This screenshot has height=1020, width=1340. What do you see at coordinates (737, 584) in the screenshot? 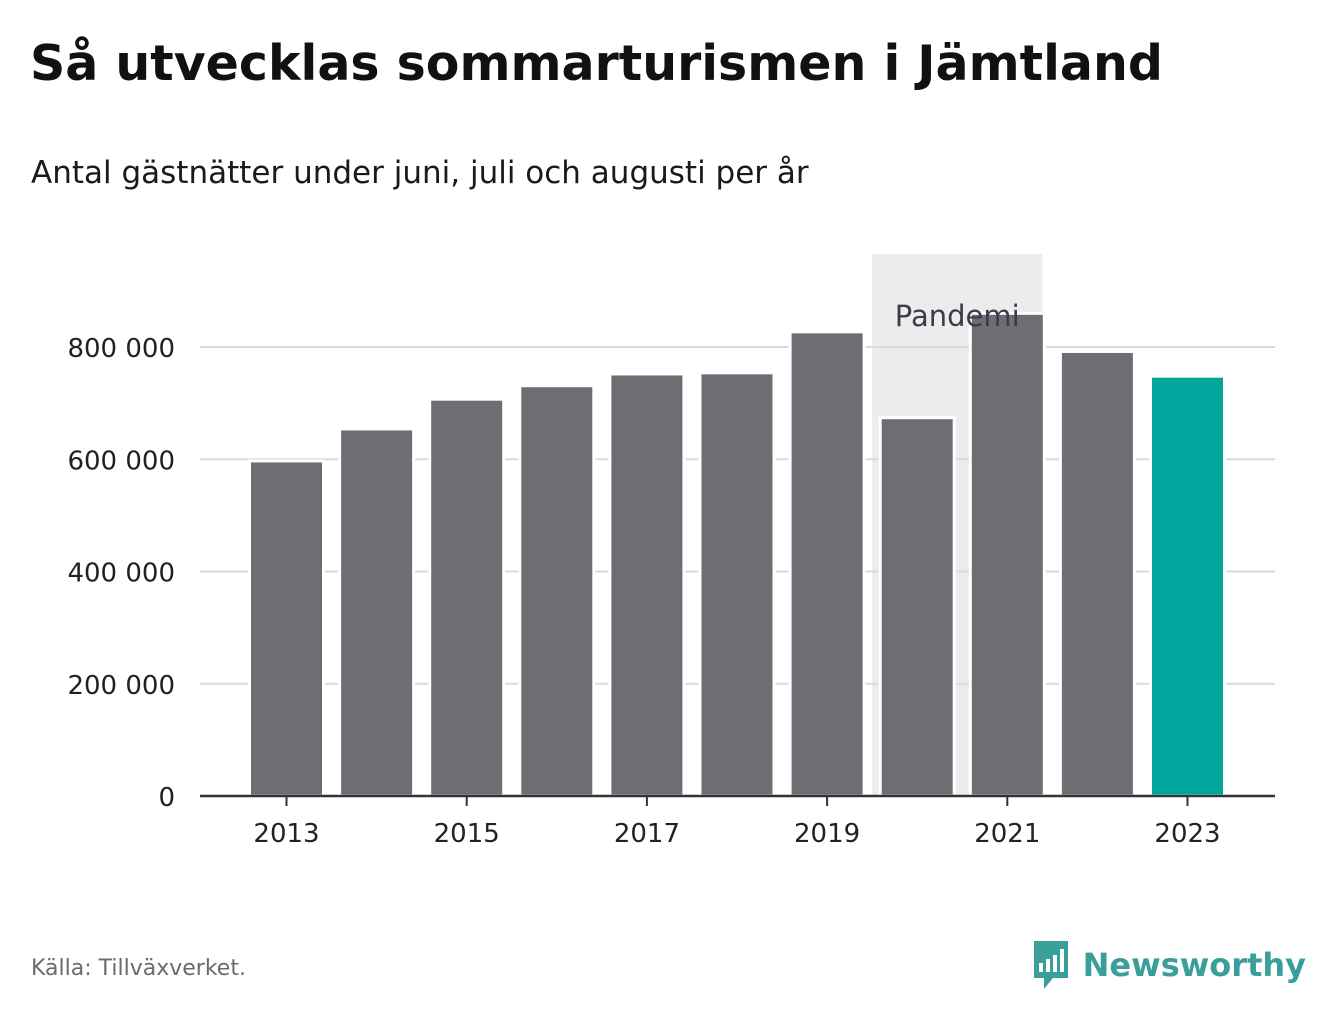
I see `bar-2018` at bounding box center [737, 584].